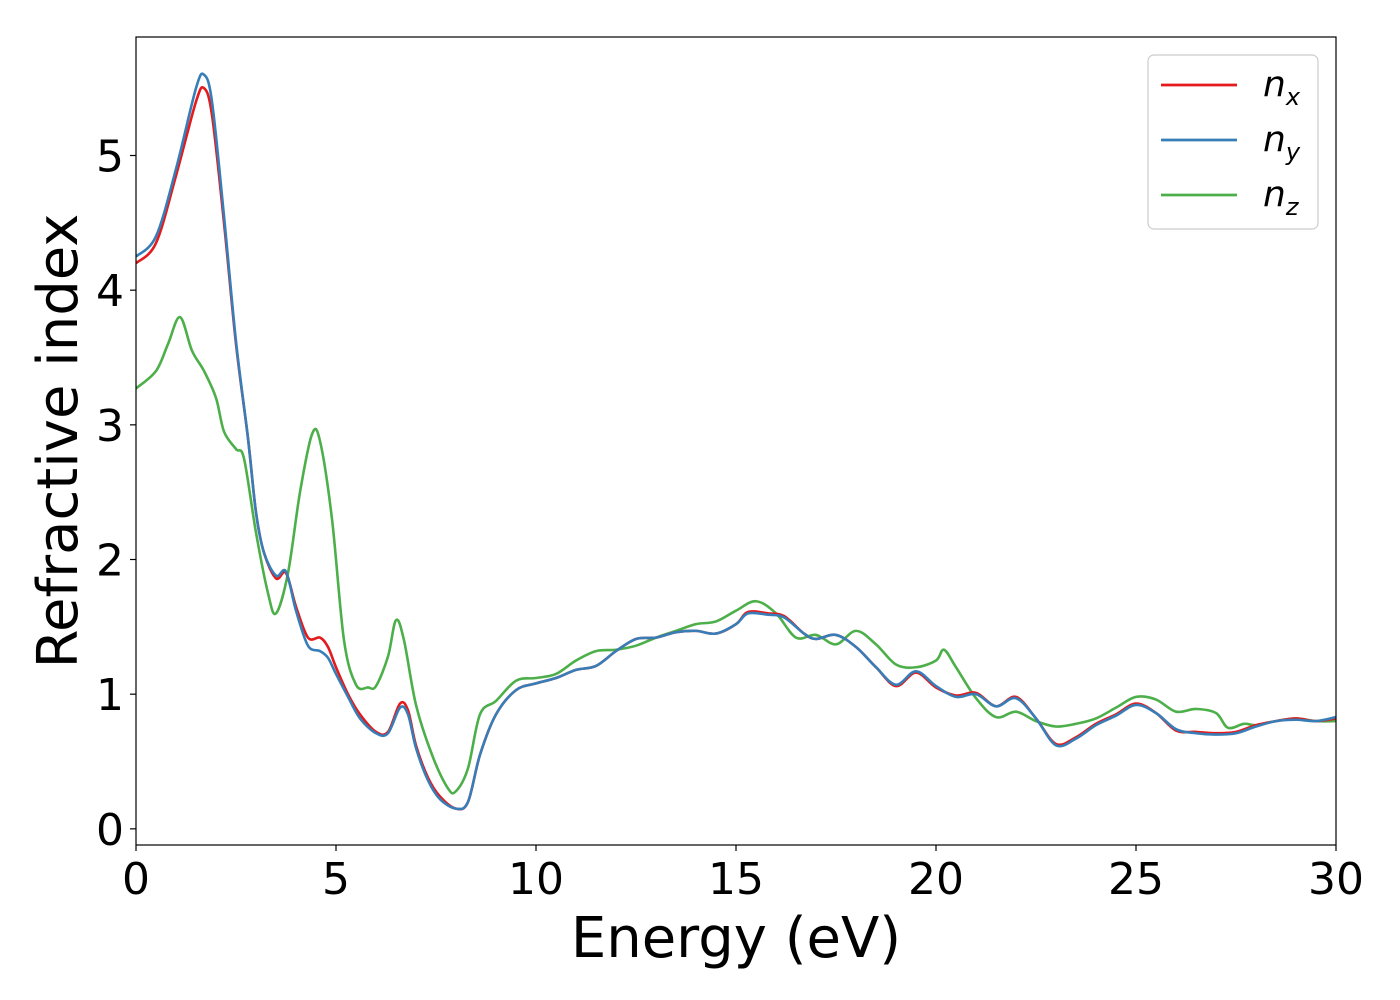  Describe the element at coordinates (736, 938) in the screenshot. I see `x-axis-label: Energy (eV)` at that location.